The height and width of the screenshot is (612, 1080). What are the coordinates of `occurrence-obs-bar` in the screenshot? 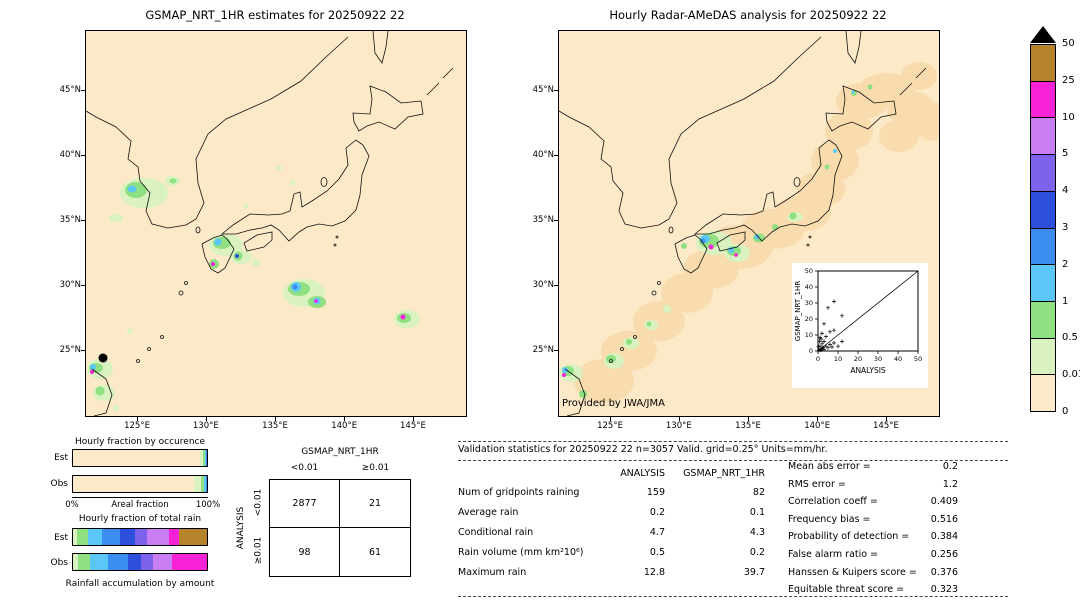 It's located at (140, 484).